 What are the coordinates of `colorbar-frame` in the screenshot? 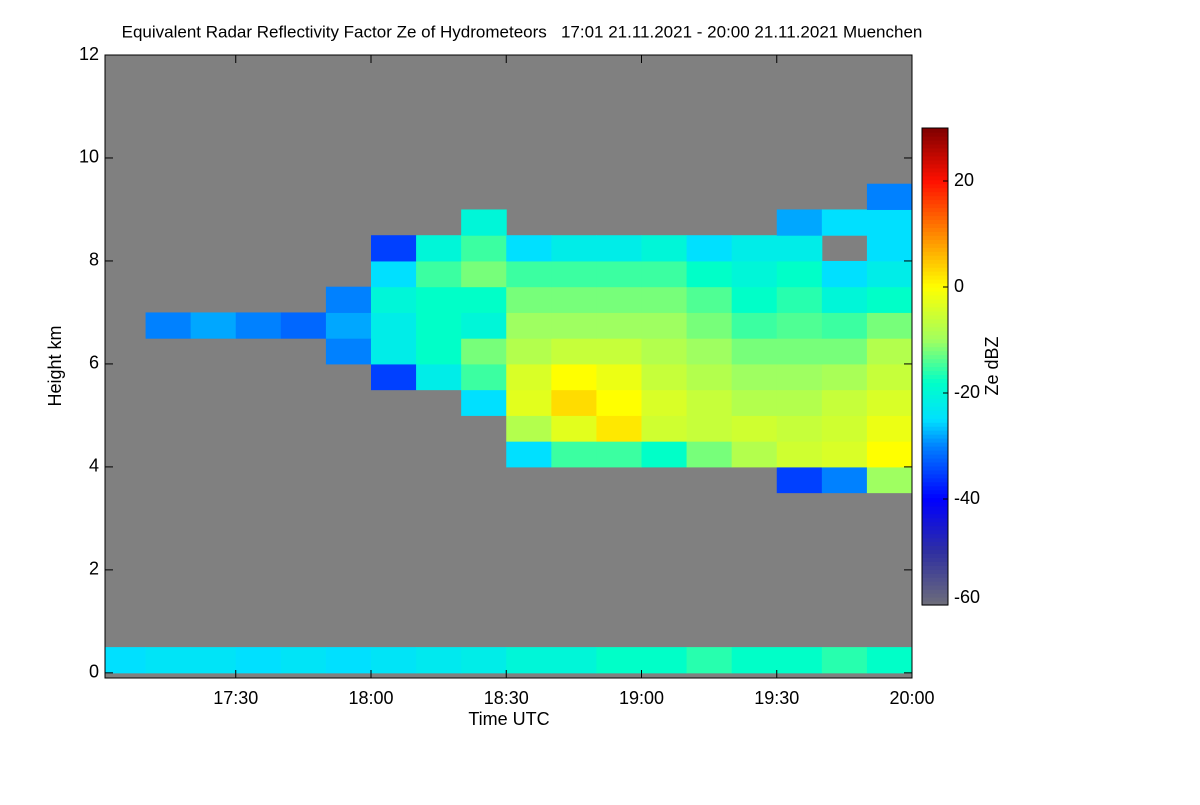 It's located at (935, 366).